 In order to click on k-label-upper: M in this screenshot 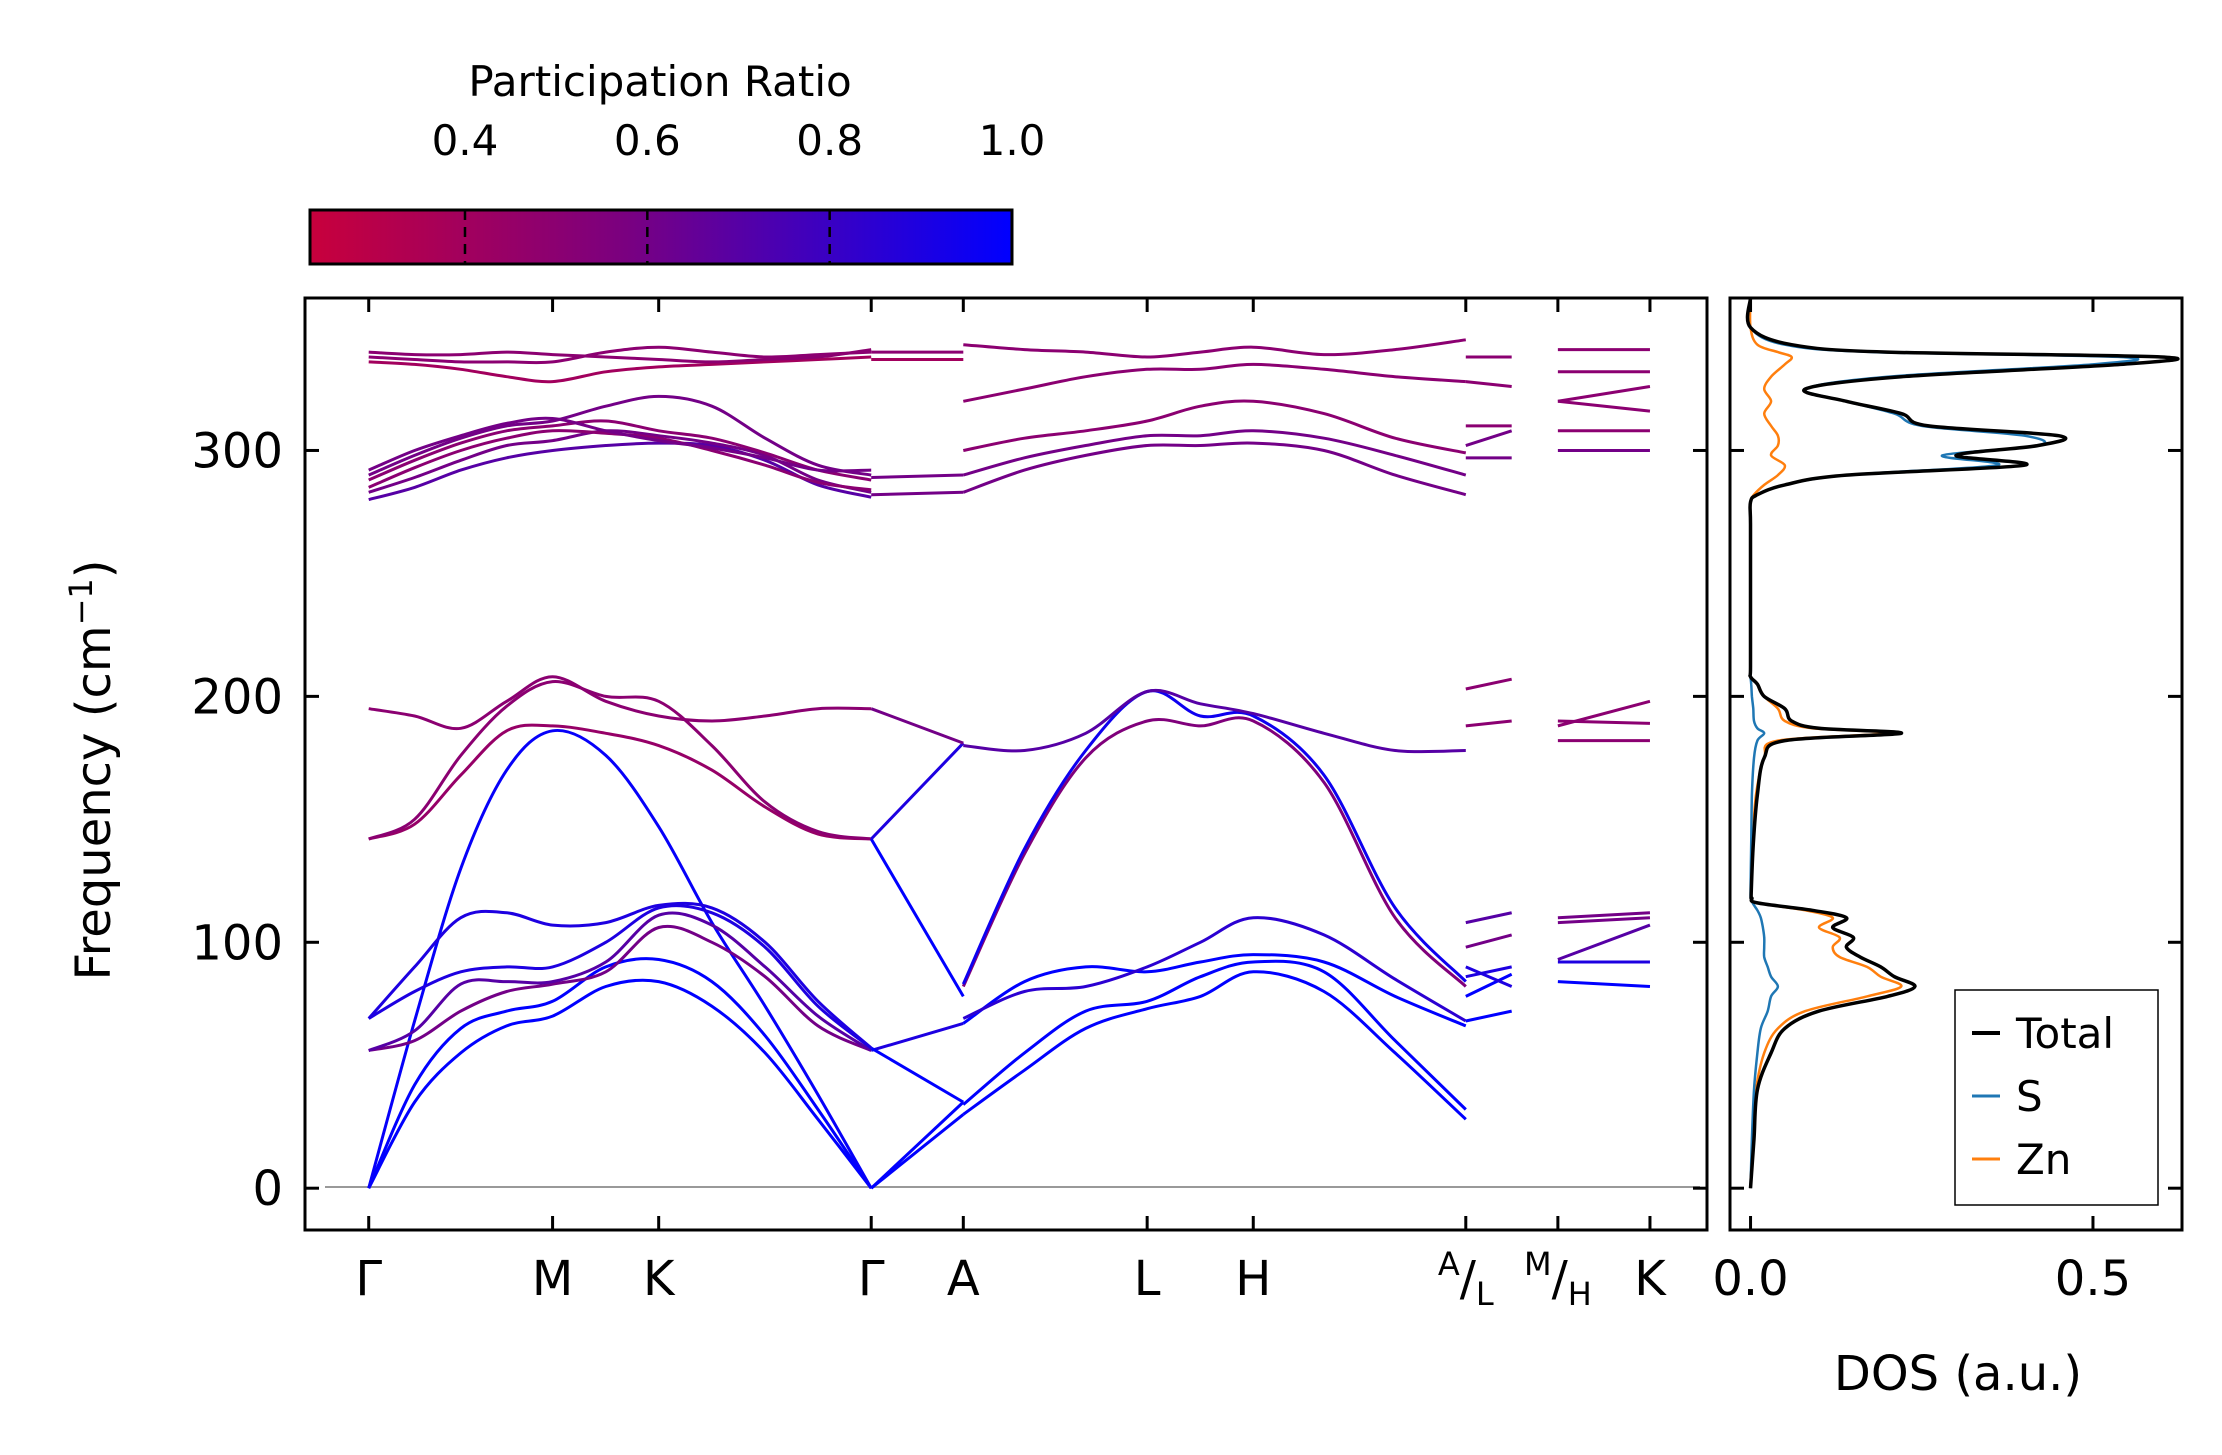, I will do `click(1538, 1264)`.